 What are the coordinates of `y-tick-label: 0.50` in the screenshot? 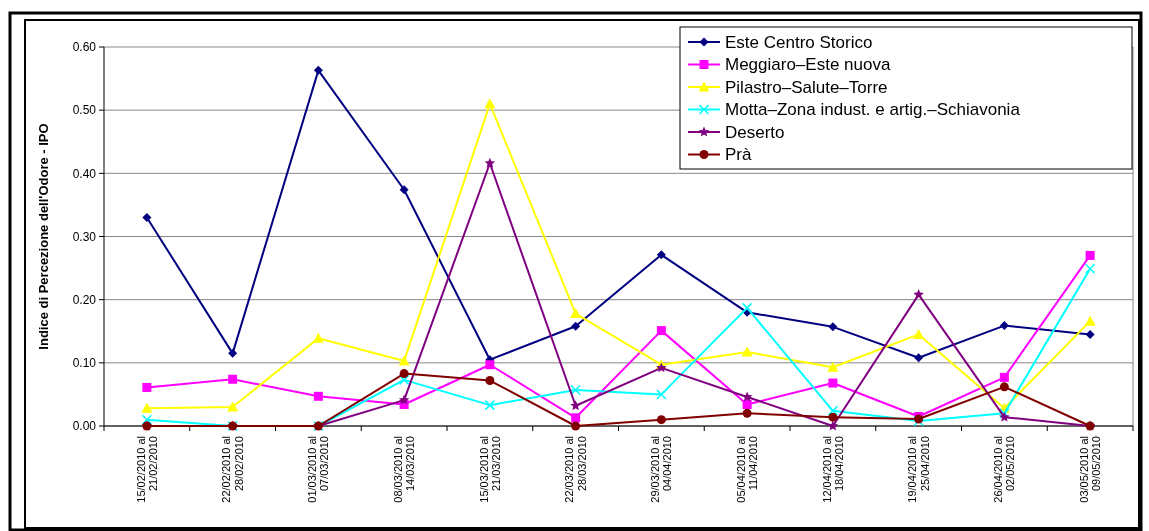 It's located at (84, 110).